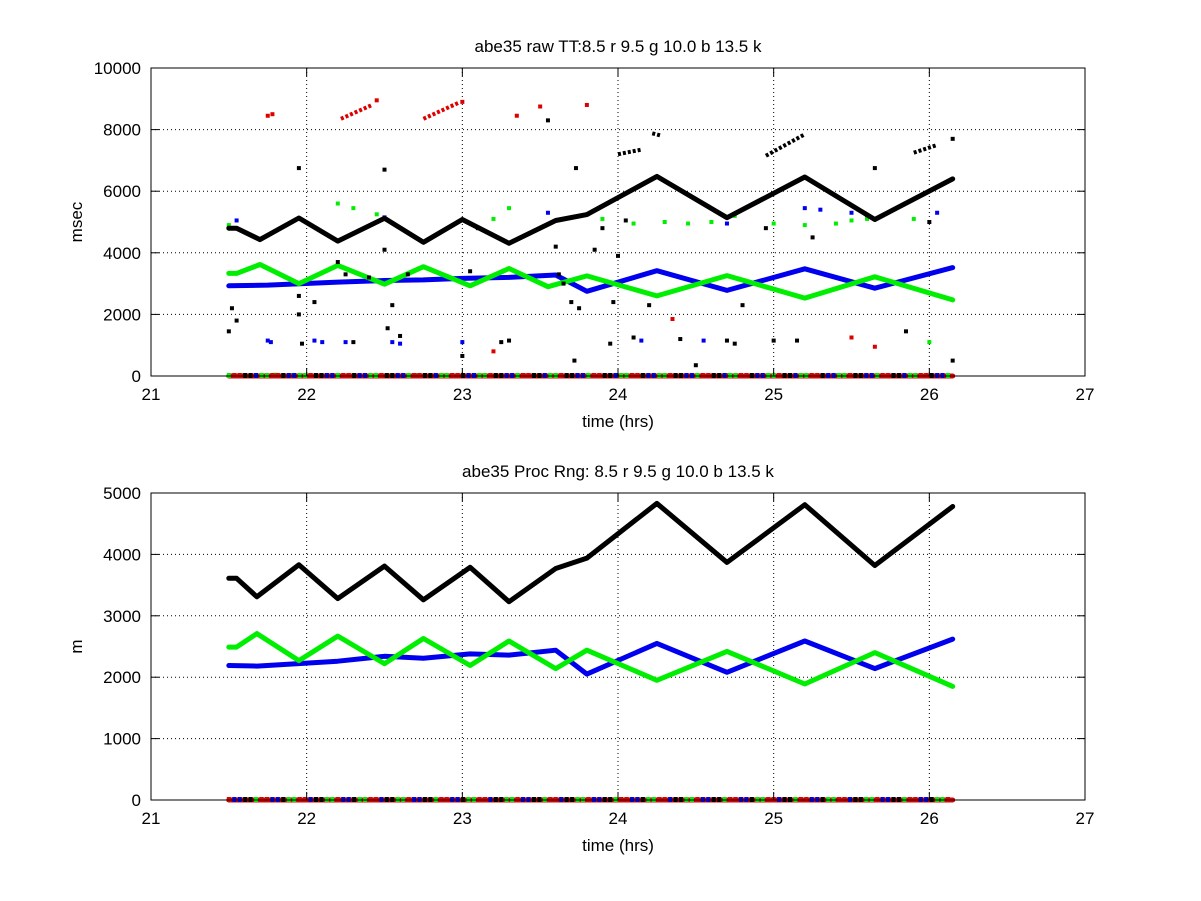 This screenshot has width=1201, height=901. I want to click on x-tick-label: 25, so click(773, 818).